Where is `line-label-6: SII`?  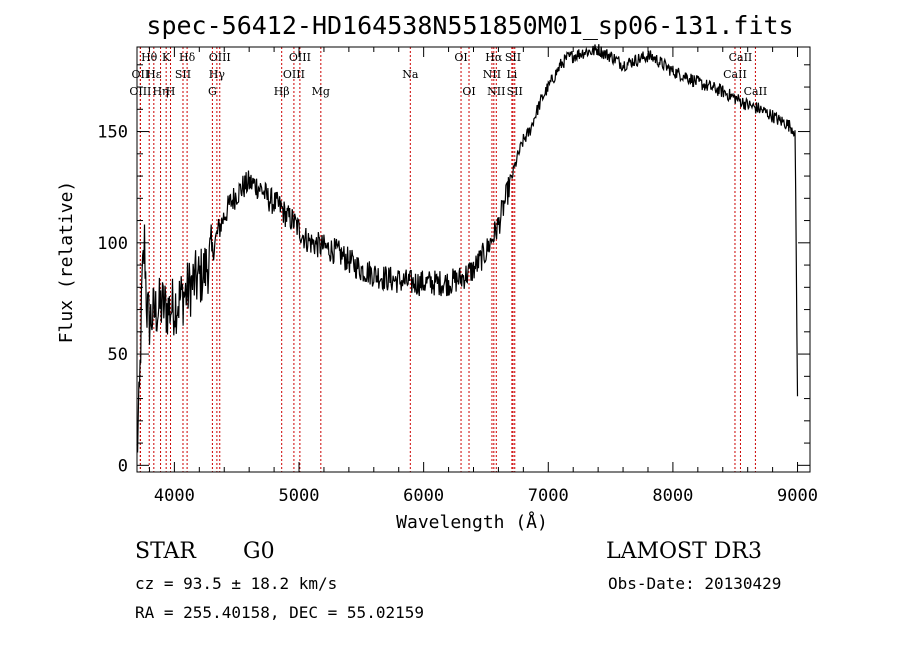
line-label-6: SII is located at coordinates (183, 74).